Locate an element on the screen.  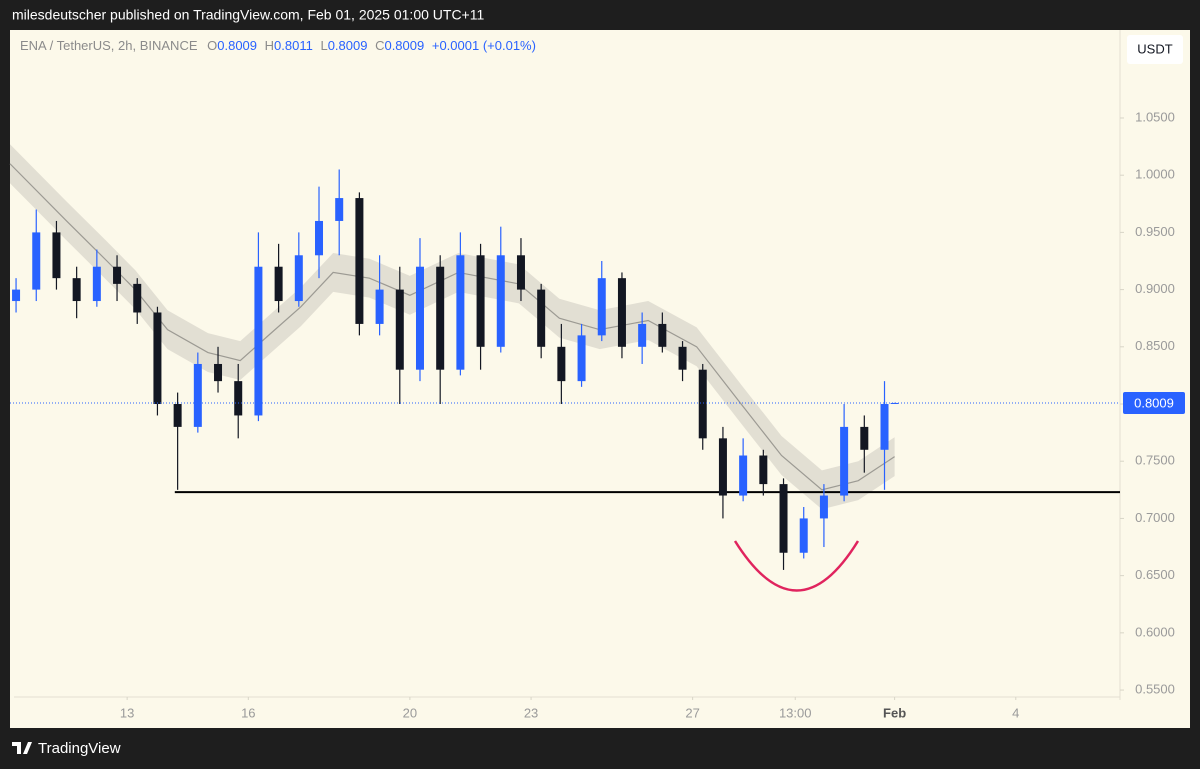
x-tick-label: 13:00 is located at coordinates (795, 712).